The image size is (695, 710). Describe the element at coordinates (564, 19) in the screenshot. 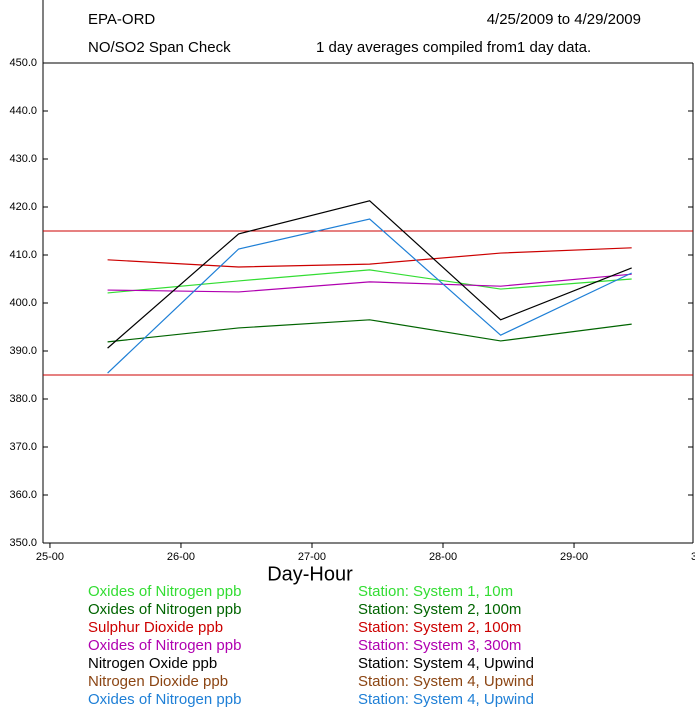

I see `date-range: 4/25/2009 to 4/29/2009` at that location.